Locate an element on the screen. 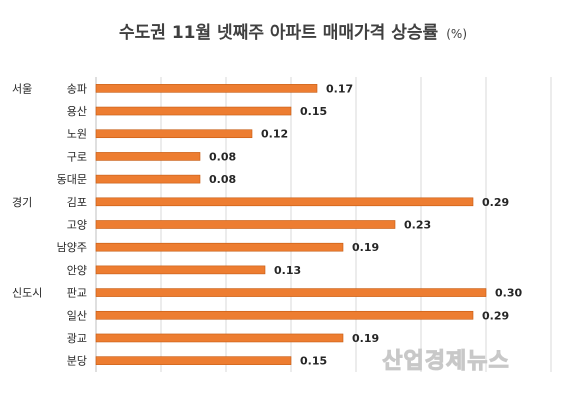 This screenshot has height=414, width=567. category-label: 김포 is located at coordinates (77, 202).